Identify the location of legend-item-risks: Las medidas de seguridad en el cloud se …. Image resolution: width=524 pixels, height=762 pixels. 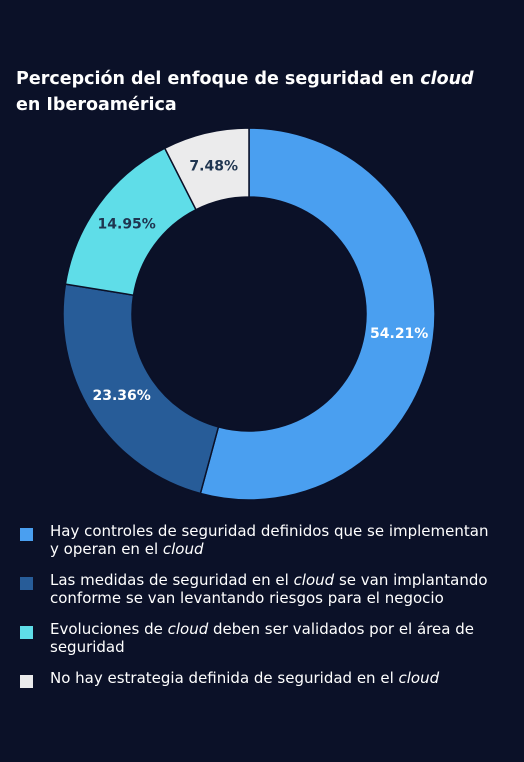
(260, 589).